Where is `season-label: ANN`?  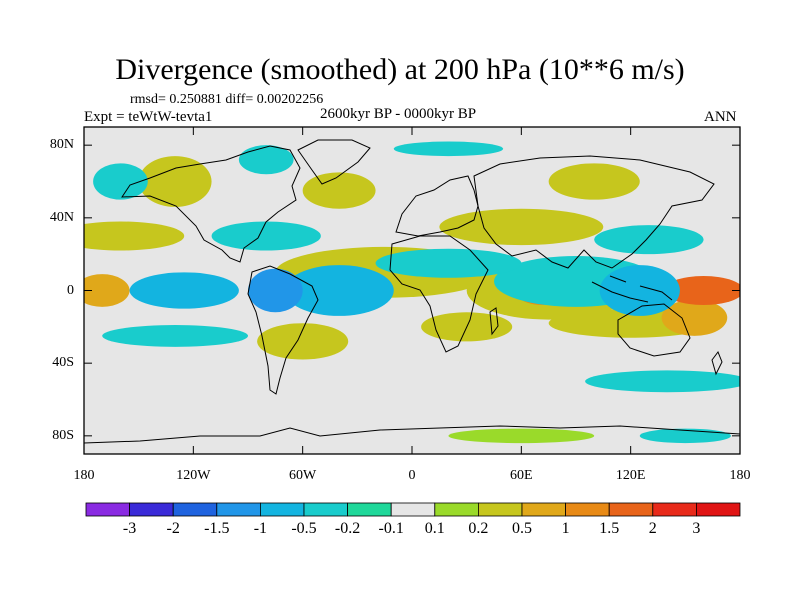
season-label: ANN is located at coordinates (720, 117).